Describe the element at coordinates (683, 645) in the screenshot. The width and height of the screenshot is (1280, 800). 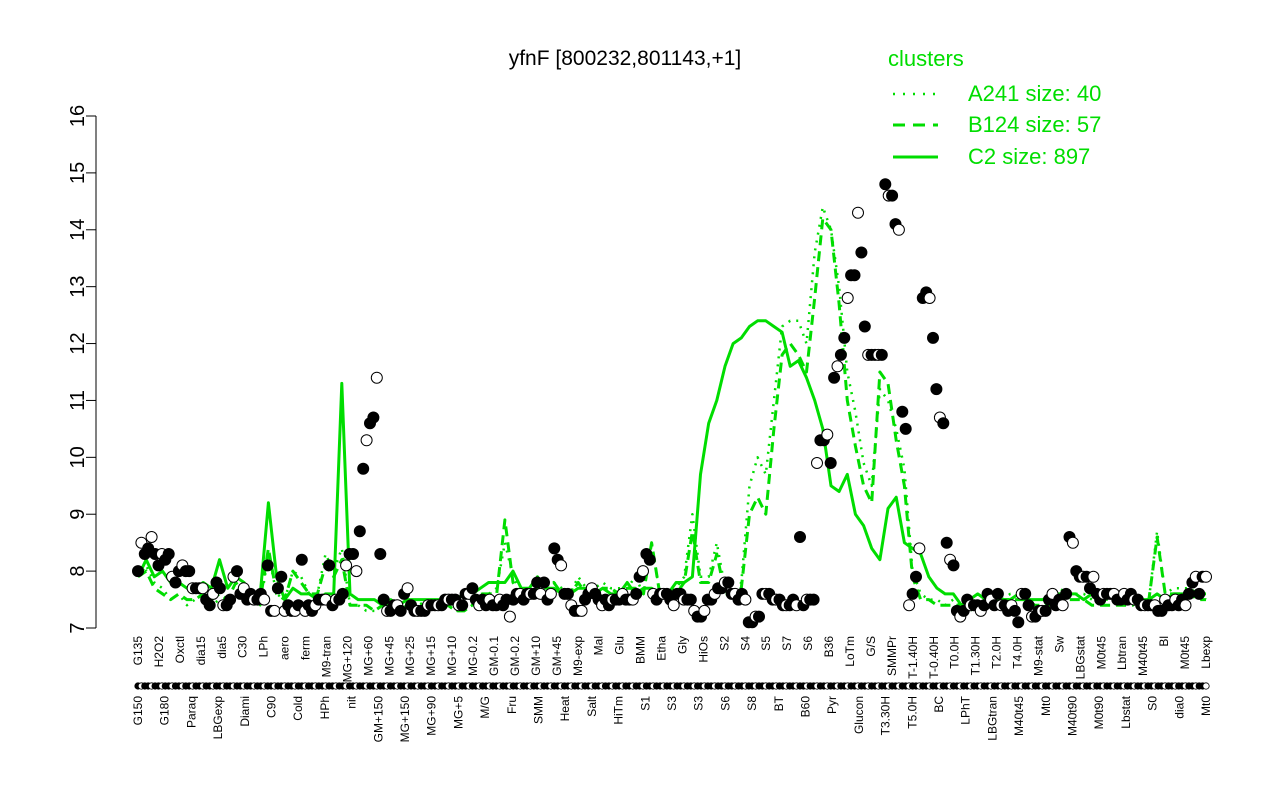
I see `x-tick-label: Gly` at that location.